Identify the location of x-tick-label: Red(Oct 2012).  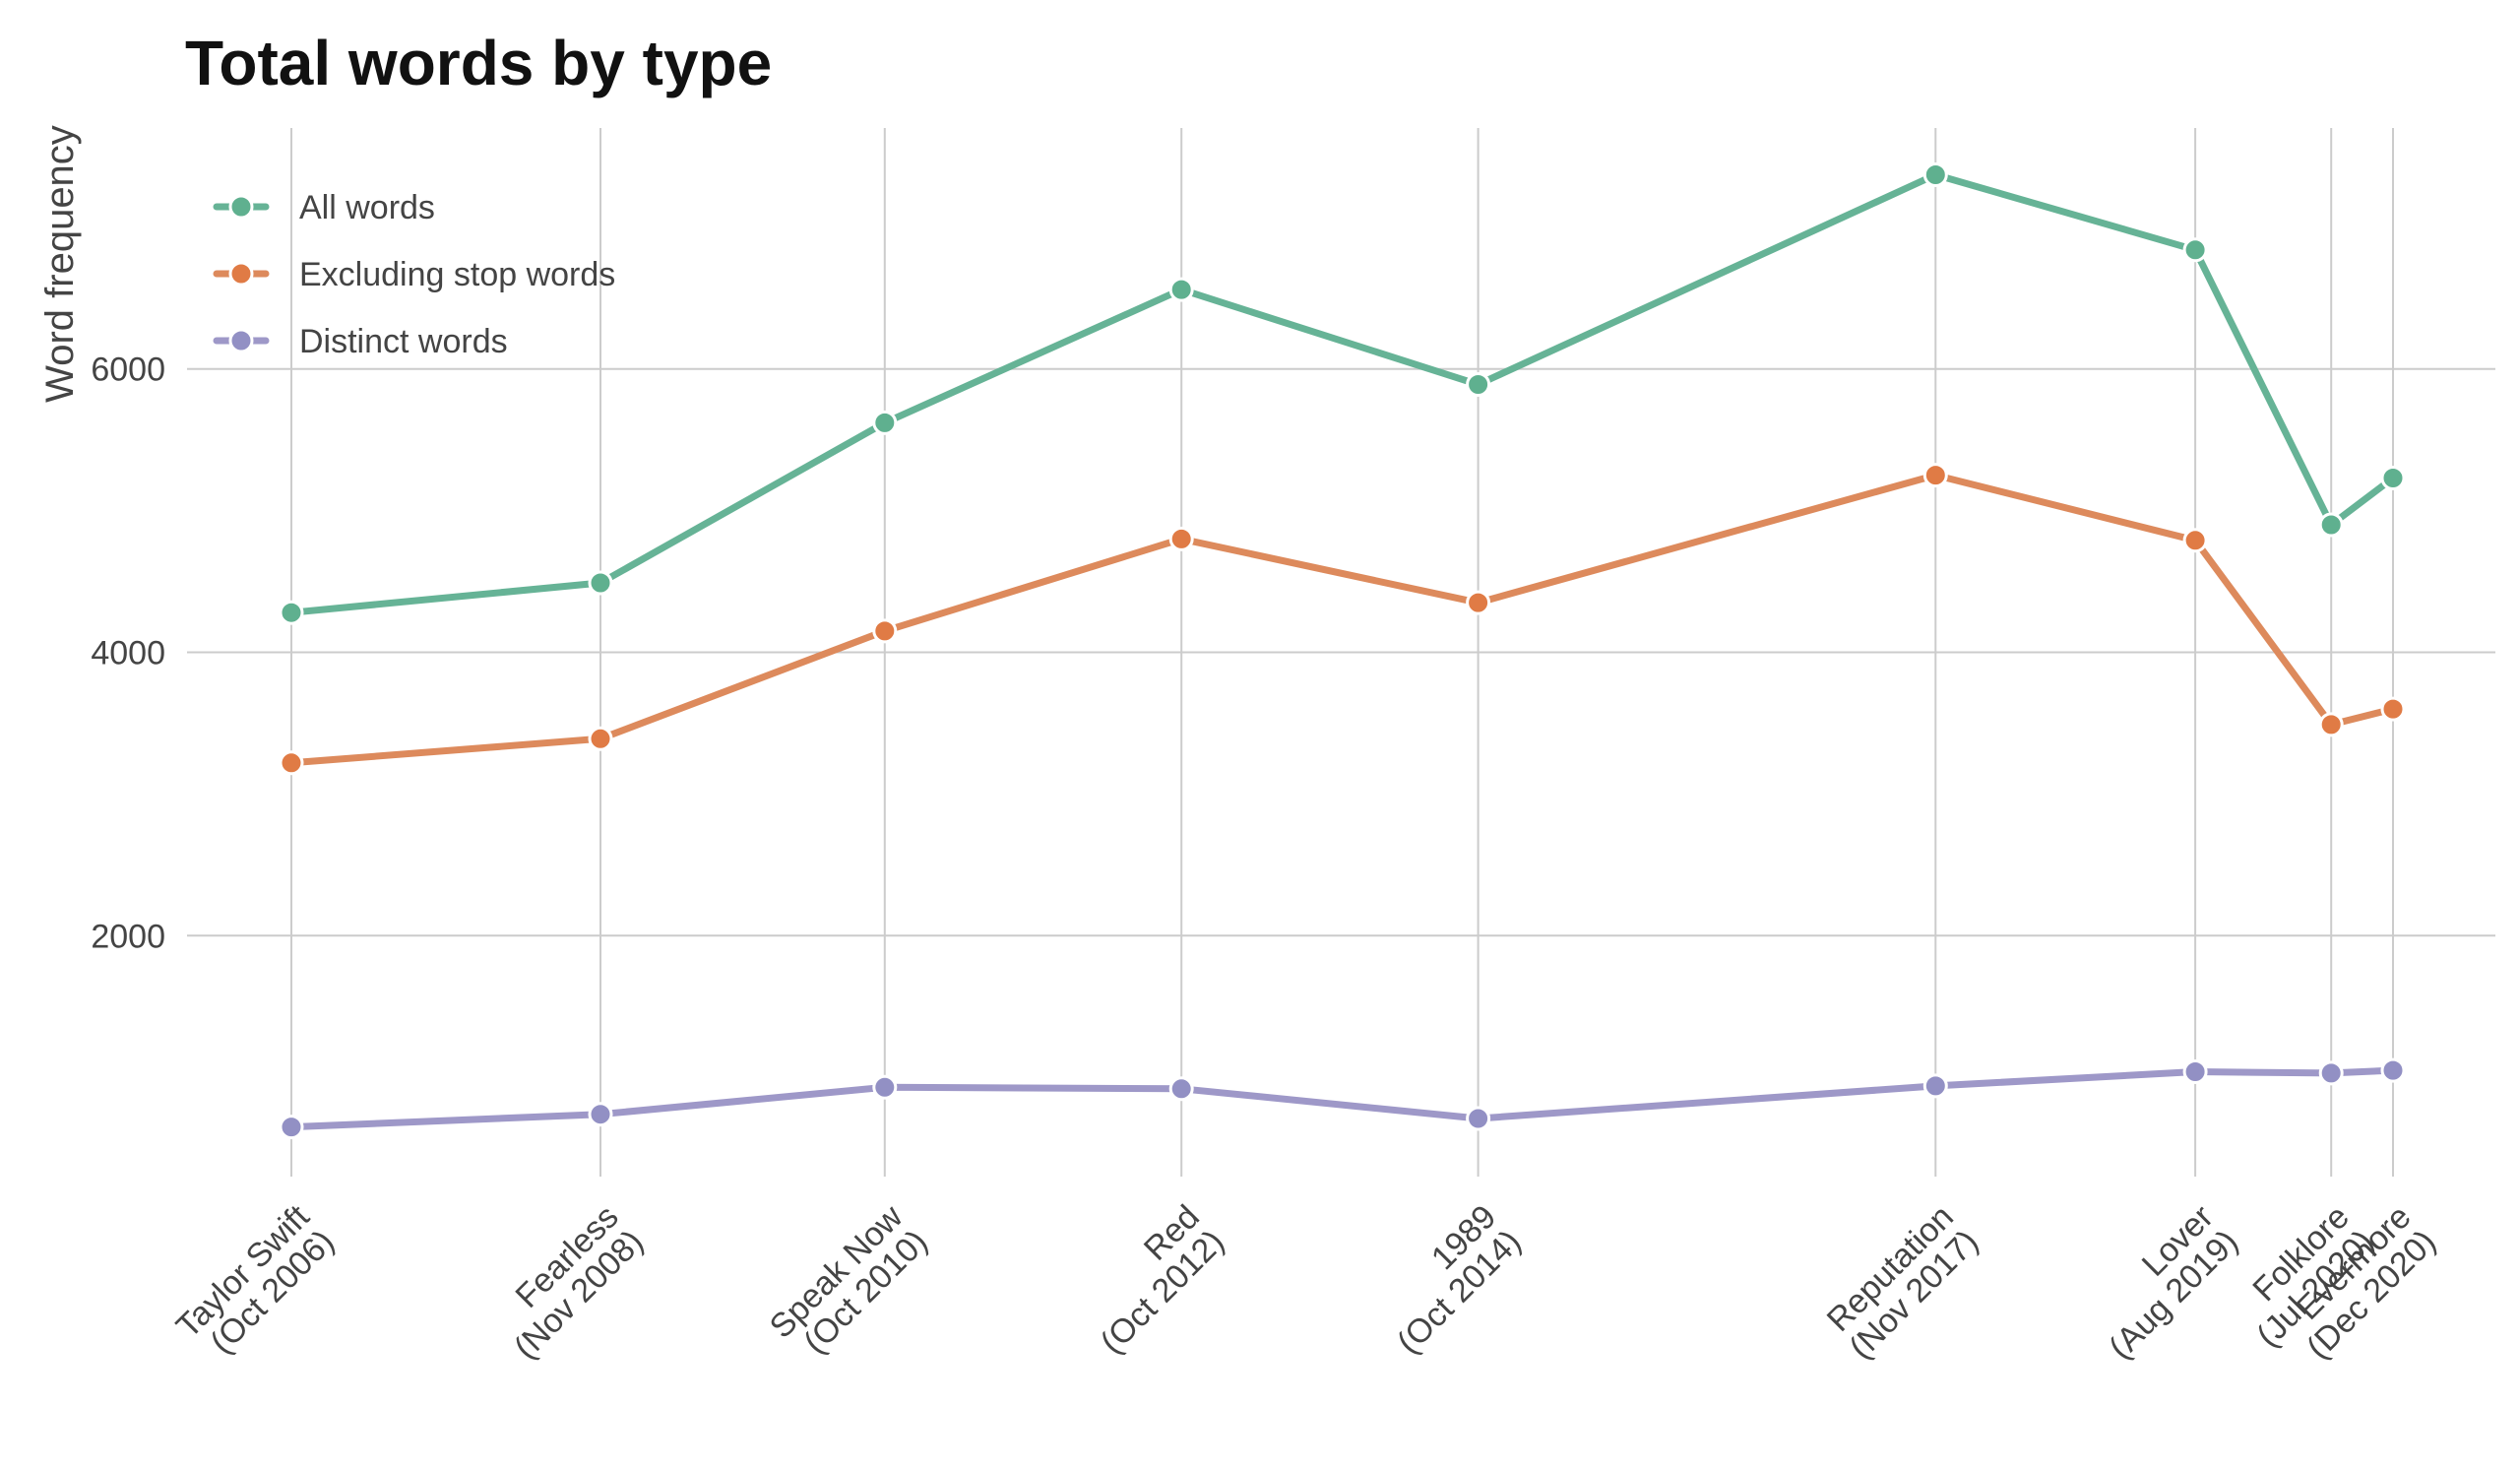
(1149, 1280).